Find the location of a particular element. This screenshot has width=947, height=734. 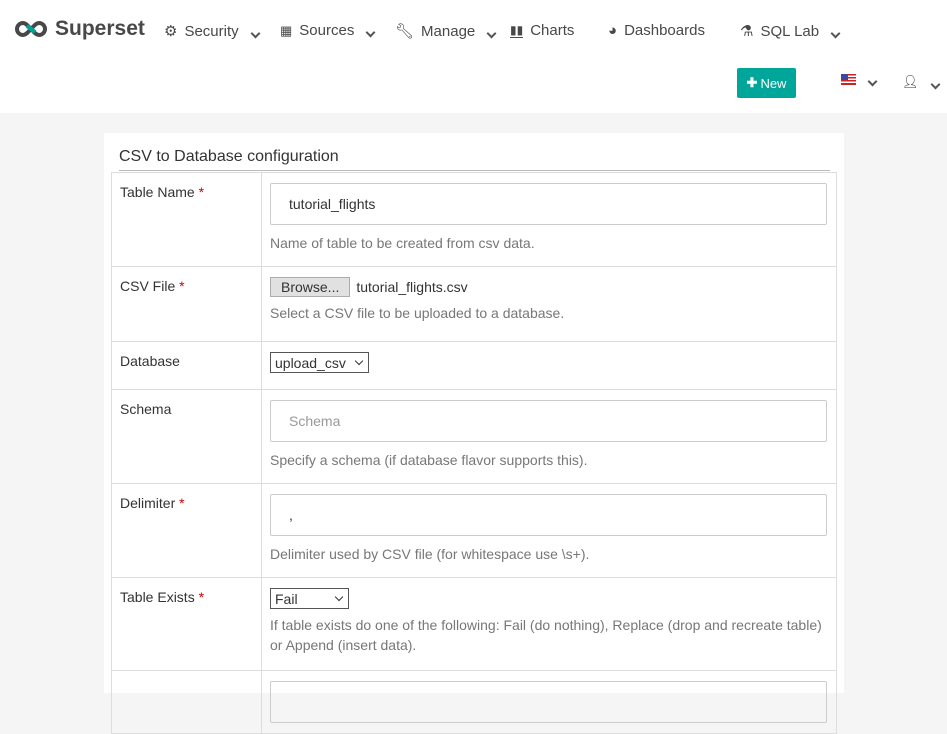

row-next is located at coordinates (474, 702).